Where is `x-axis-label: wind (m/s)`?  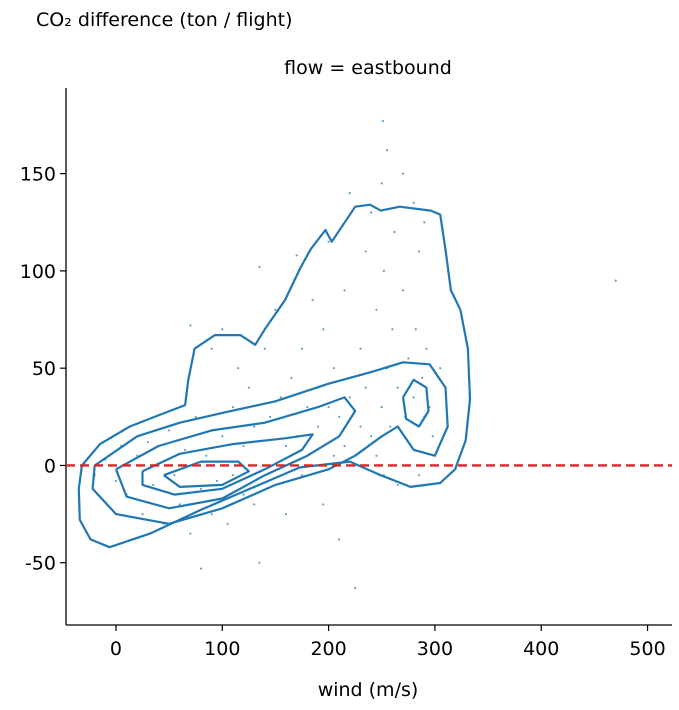
x-axis-label: wind (m/s) is located at coordinates (368, 690).